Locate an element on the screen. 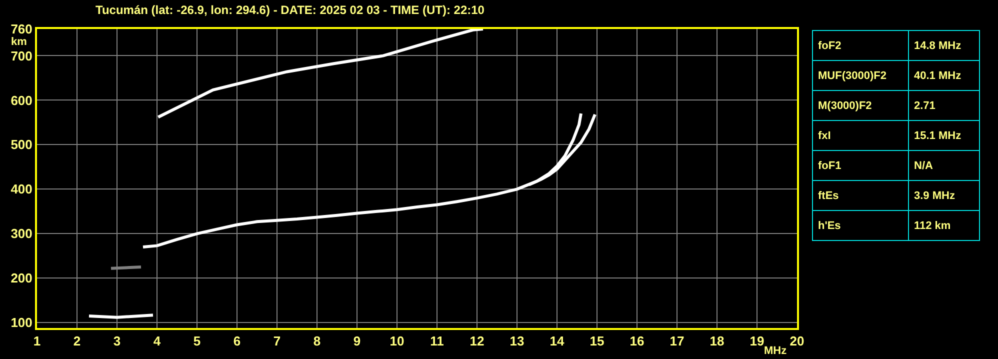  y-tick-label: 300 is located at coordinates (21, 234).